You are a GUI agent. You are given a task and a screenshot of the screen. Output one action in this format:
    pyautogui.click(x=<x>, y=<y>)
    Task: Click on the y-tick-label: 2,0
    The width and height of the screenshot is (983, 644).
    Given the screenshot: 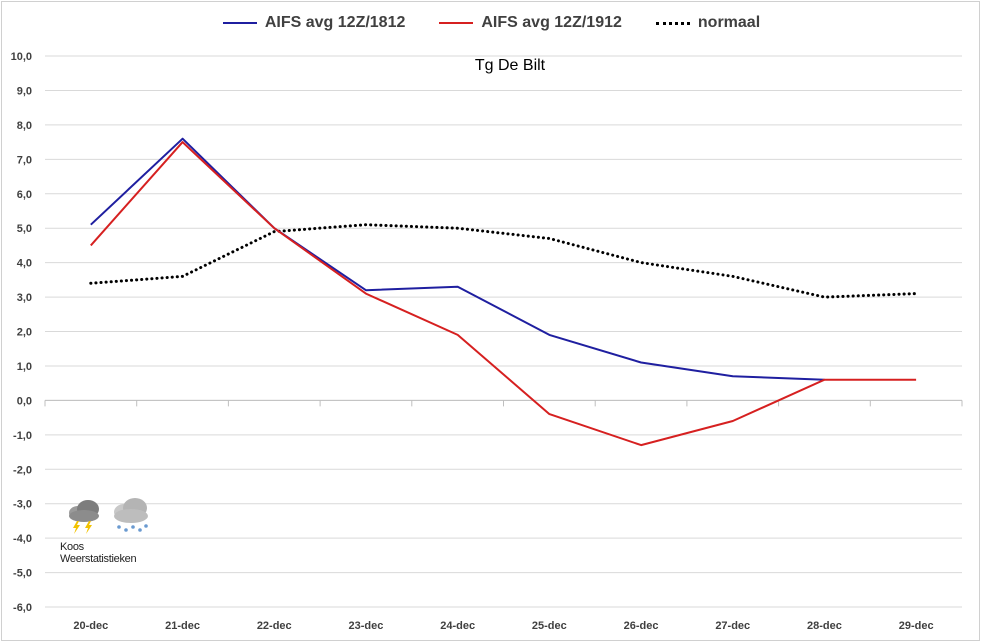 What is the action you would take?
    pyautogui.click(x=24, y=333)
    